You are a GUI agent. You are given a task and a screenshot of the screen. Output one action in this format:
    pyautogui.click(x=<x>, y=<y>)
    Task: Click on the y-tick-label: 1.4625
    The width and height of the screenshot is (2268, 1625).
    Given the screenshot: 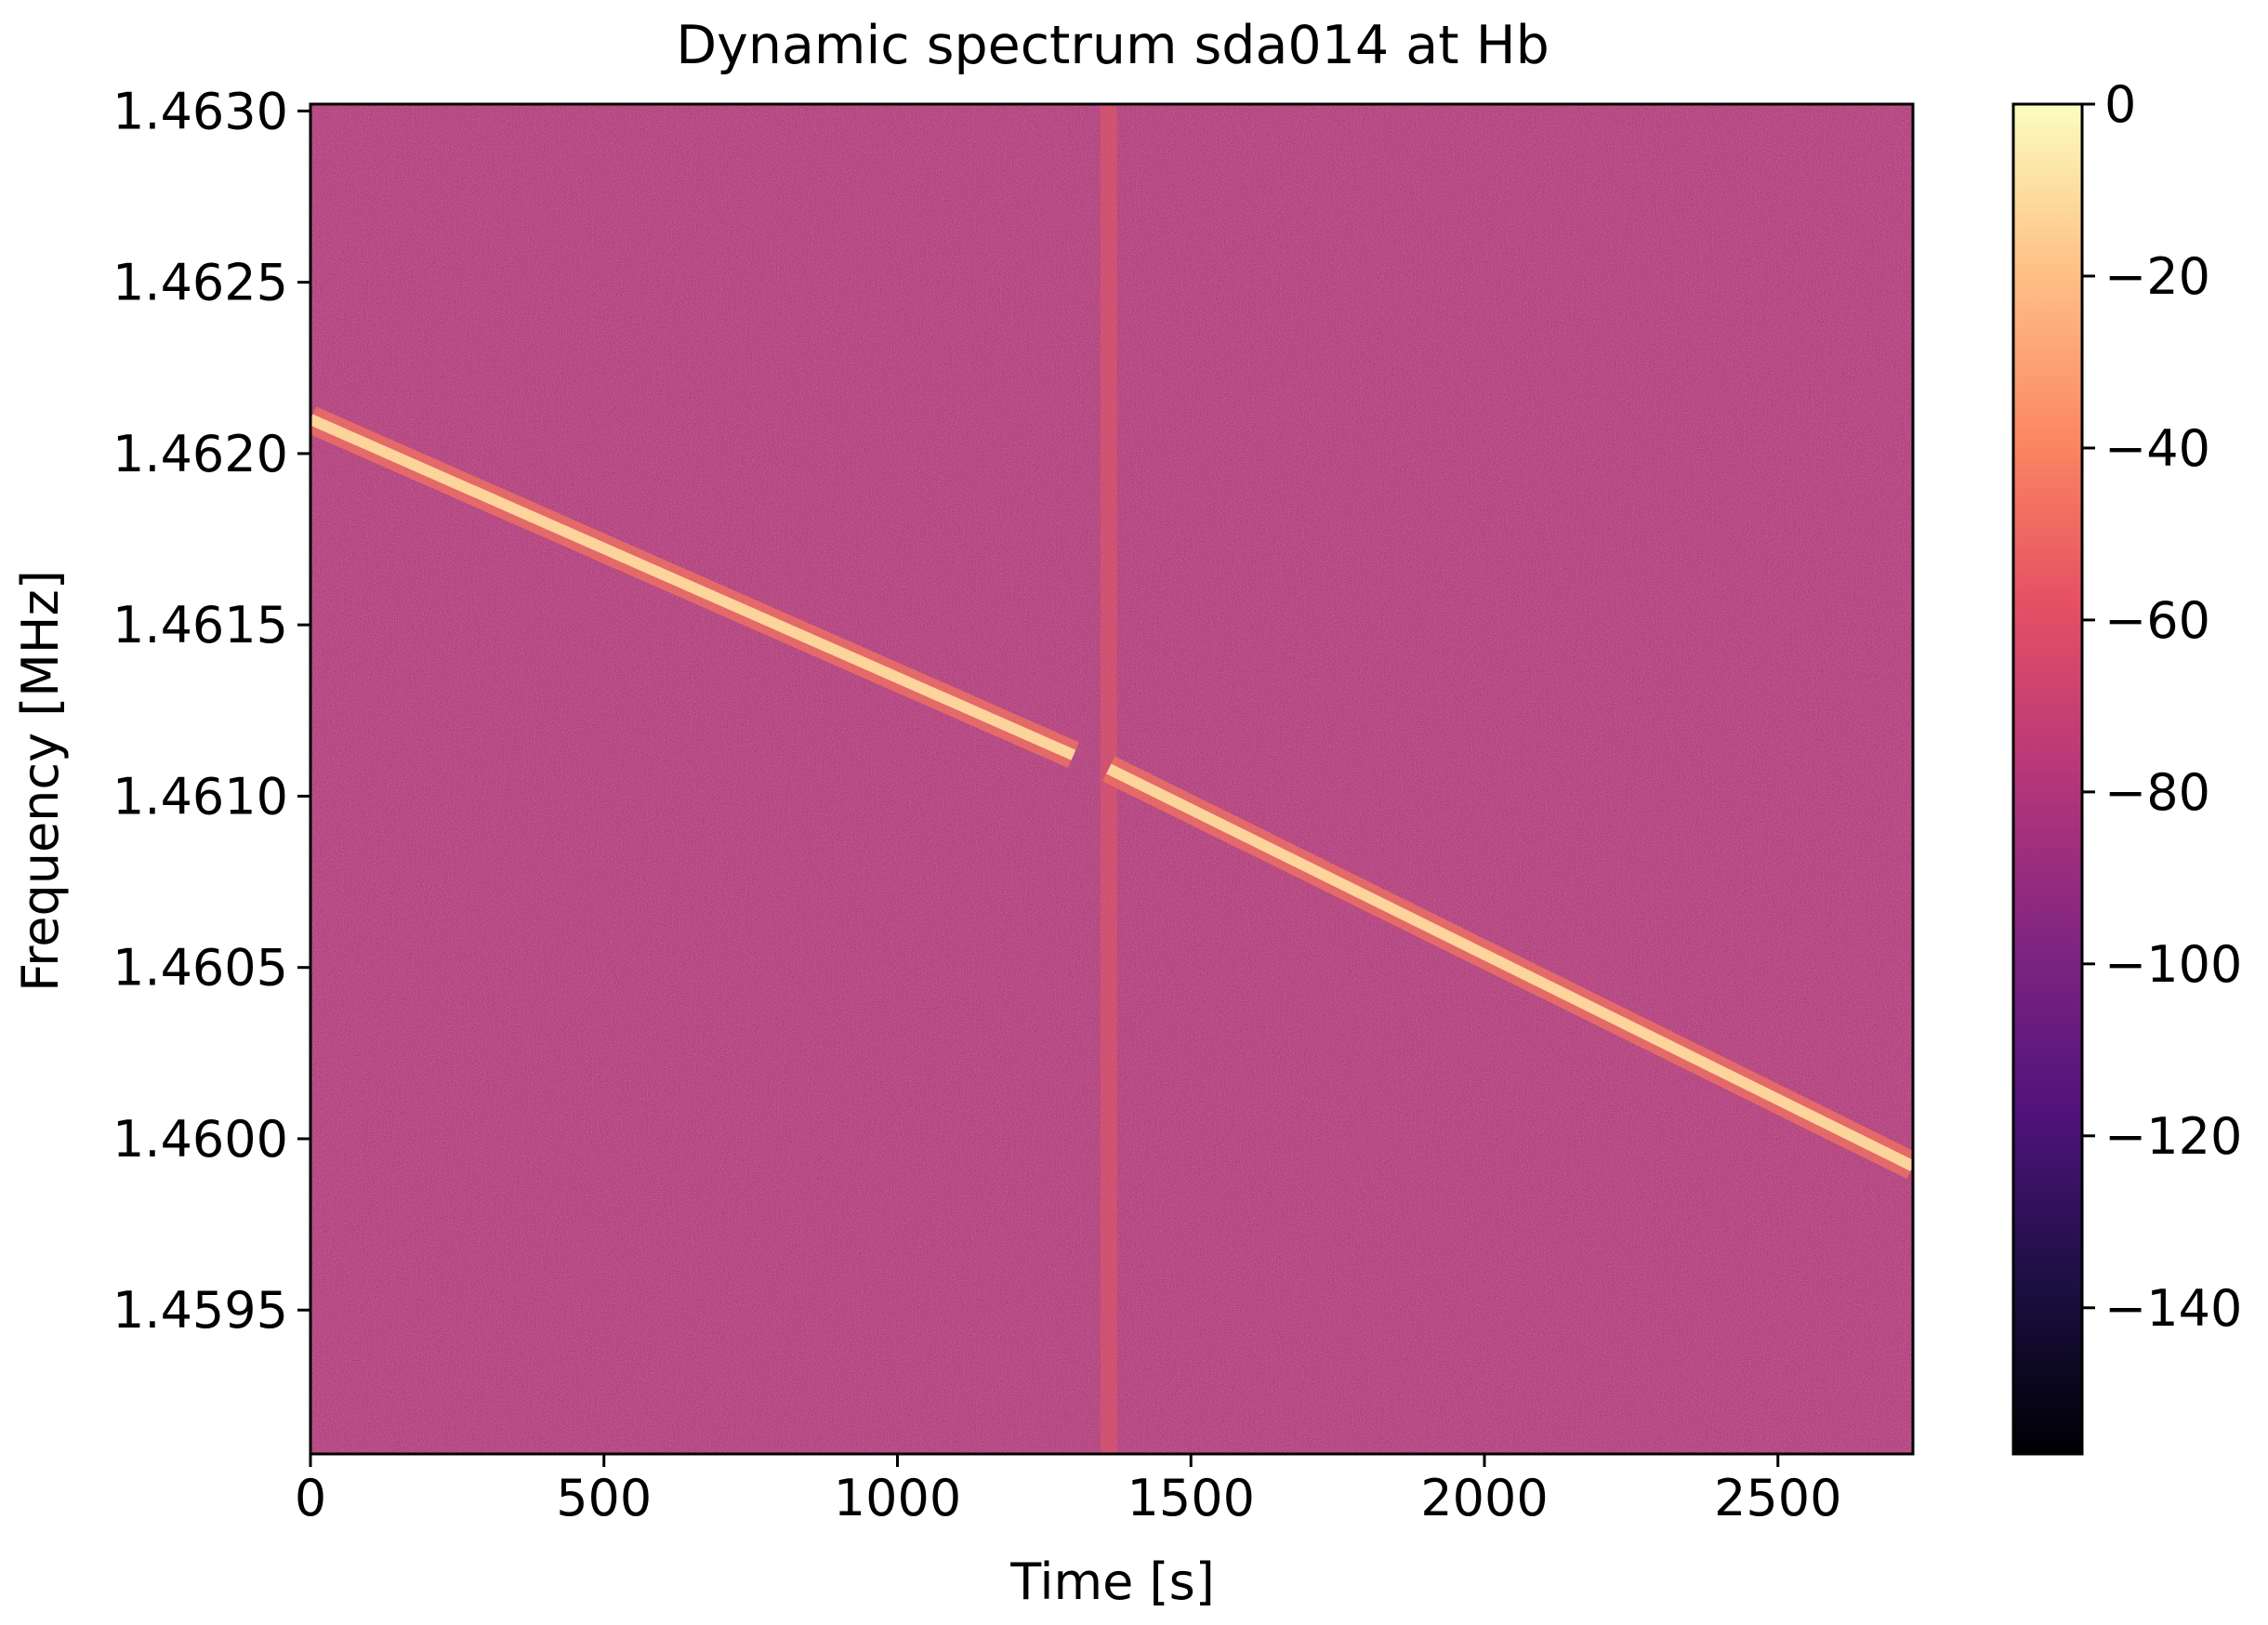 What is the action you would take?
    pyautogui.click(x=200, y=283)
    